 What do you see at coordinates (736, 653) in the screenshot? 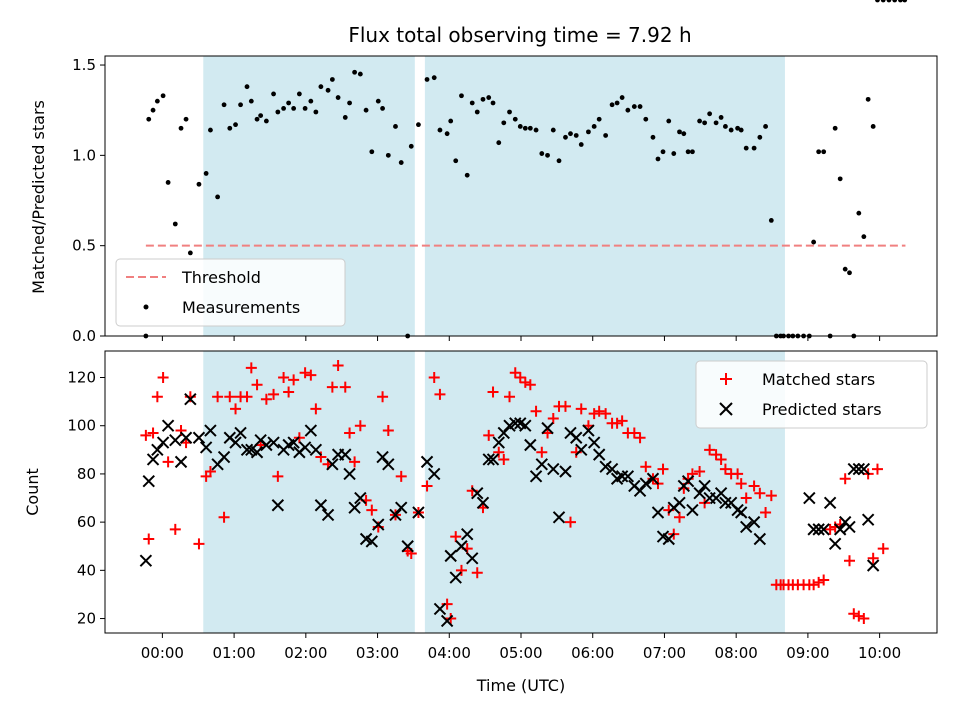
I see `time-x-tick-label: 08:00` at bounding box center [736, 653].